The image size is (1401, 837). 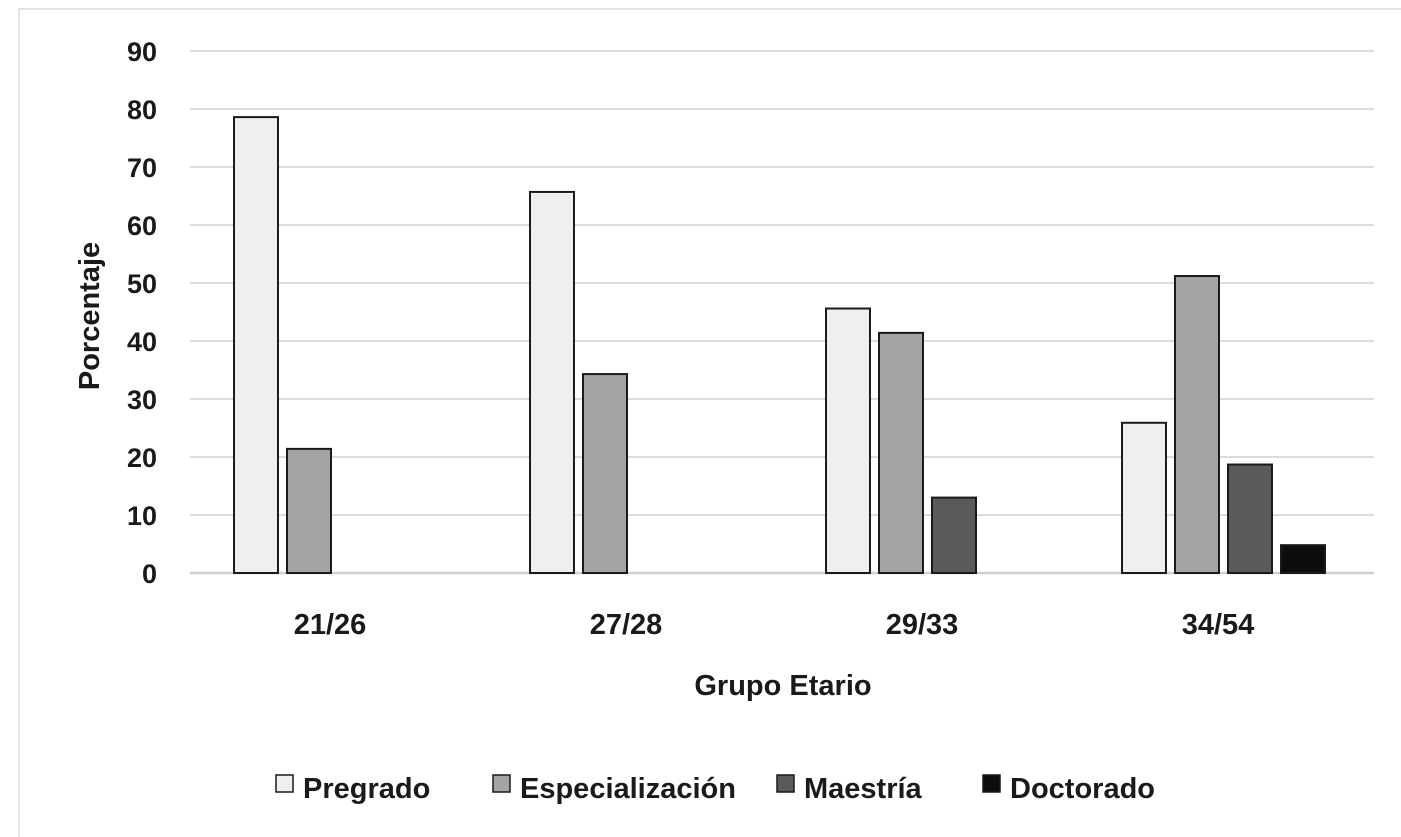 What do you see at coordinates (149, 574) in the screenshot?
I see `y-tick-label: 0` at bounding box center [149, 574].